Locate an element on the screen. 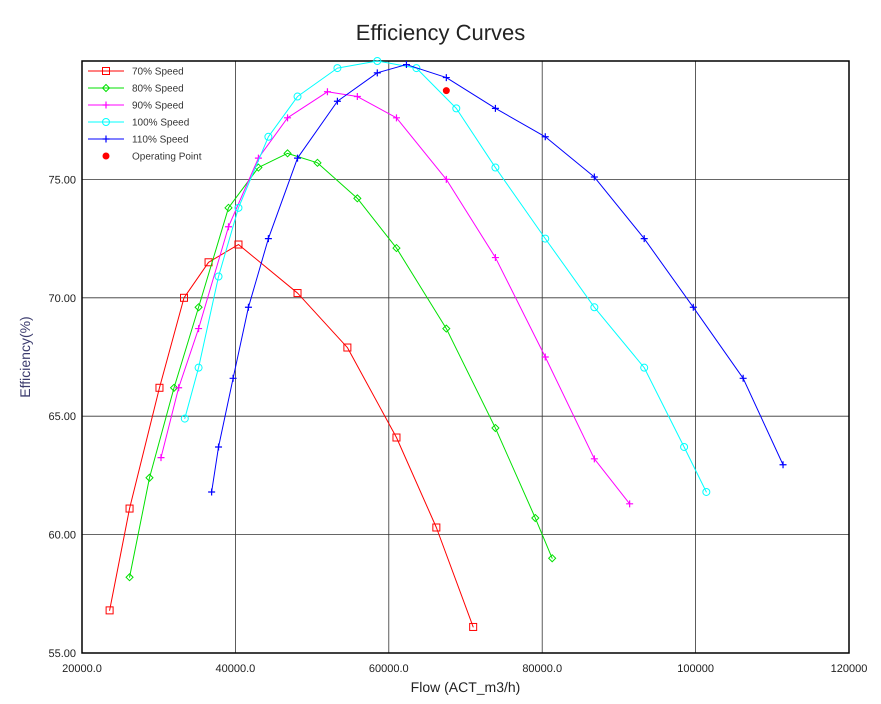 The height and width of the screenshot is (704, 881). y-axis-title: Efficiency(%) is located at coordinates (25, 357).